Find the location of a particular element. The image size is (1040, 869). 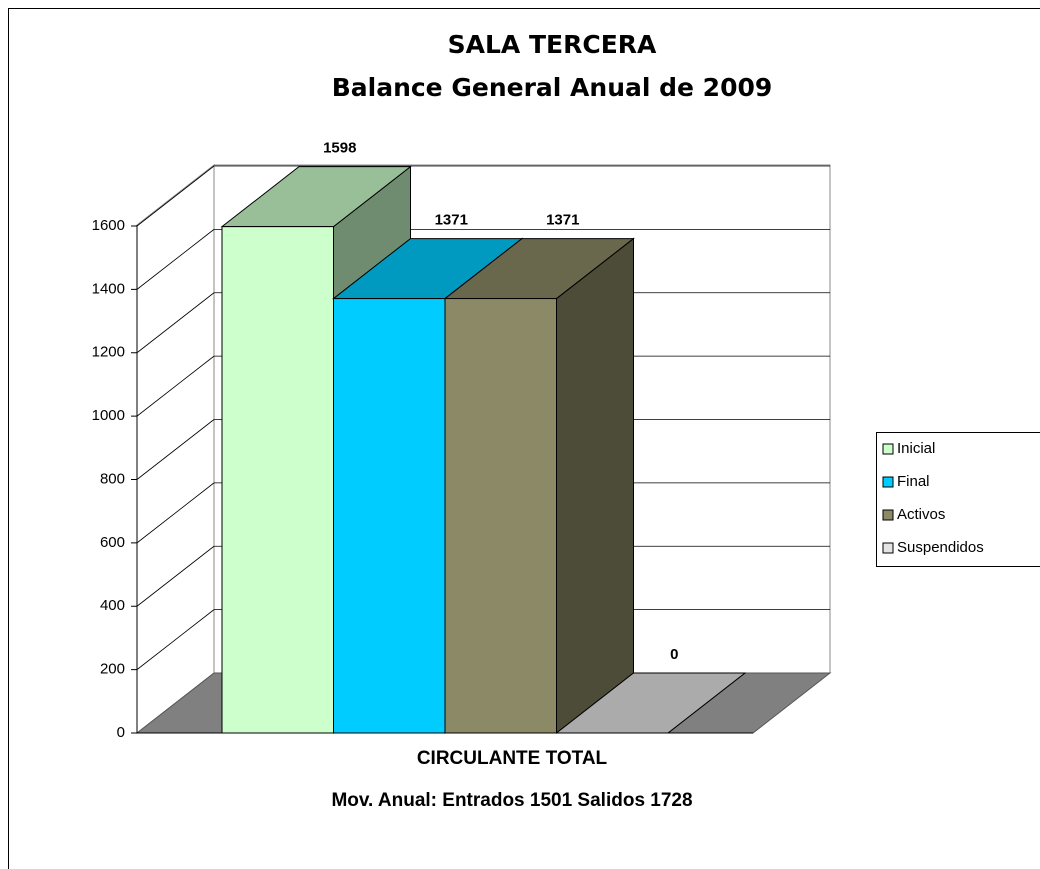

data-label: 0 is located at coordinates (674, 654).